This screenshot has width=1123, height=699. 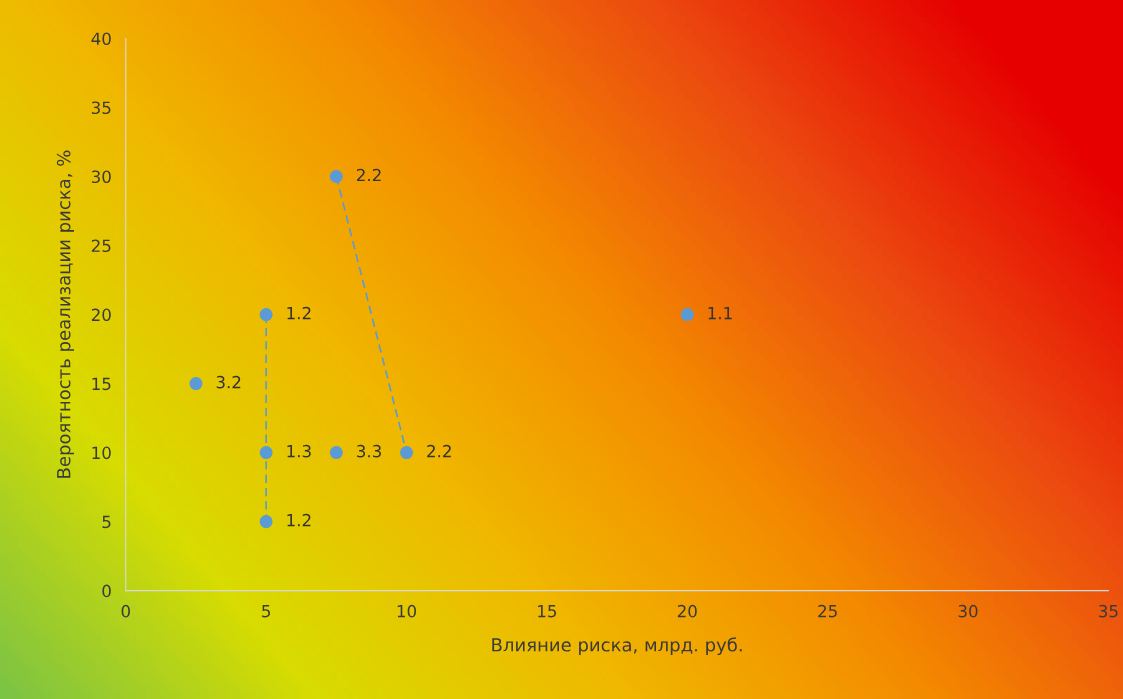 I want to click on annotation: 3.3, so click(x=369, y=451).